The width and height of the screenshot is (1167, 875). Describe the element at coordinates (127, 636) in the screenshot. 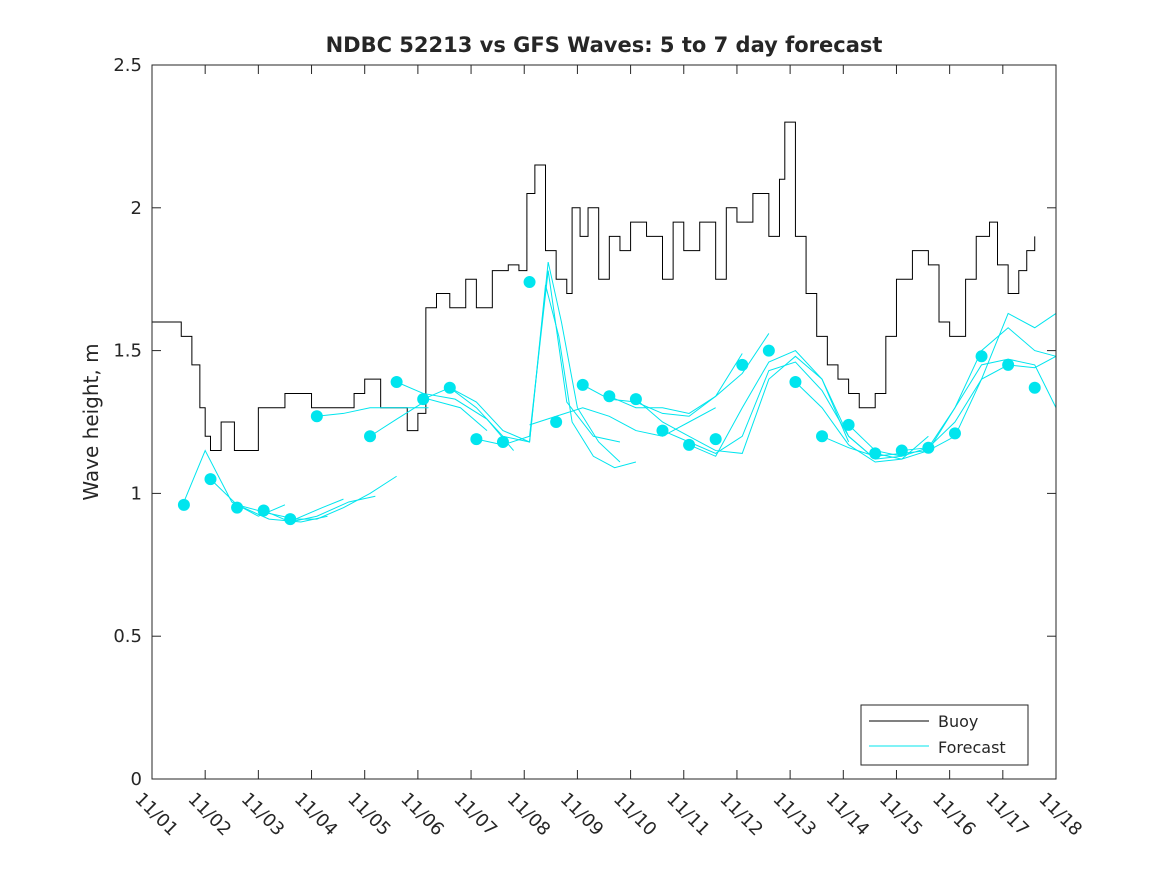

I see `ytick-label: 0.5` at that location.